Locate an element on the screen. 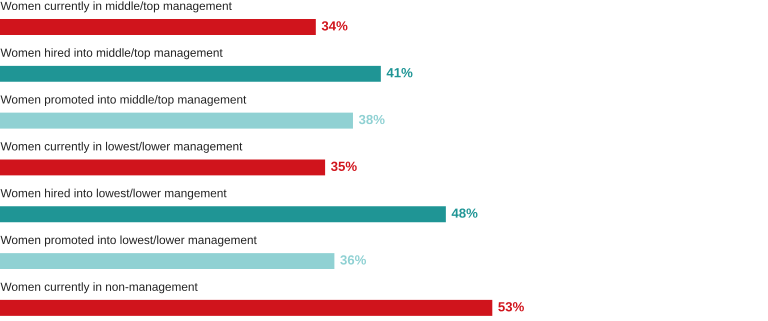 This screenshot has height=321, width=768. data-label: 38% is located at coordinates (371, 119).